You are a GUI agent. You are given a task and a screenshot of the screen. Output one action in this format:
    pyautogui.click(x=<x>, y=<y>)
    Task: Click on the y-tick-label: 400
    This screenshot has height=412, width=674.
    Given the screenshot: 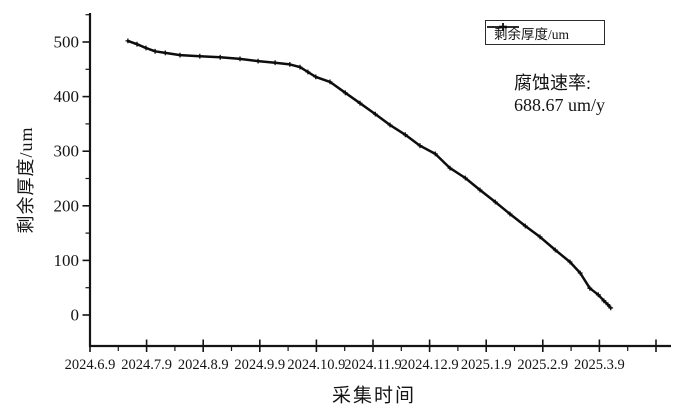 What is the action you would take?
    pyautogui.click(x=67, y=96)
    